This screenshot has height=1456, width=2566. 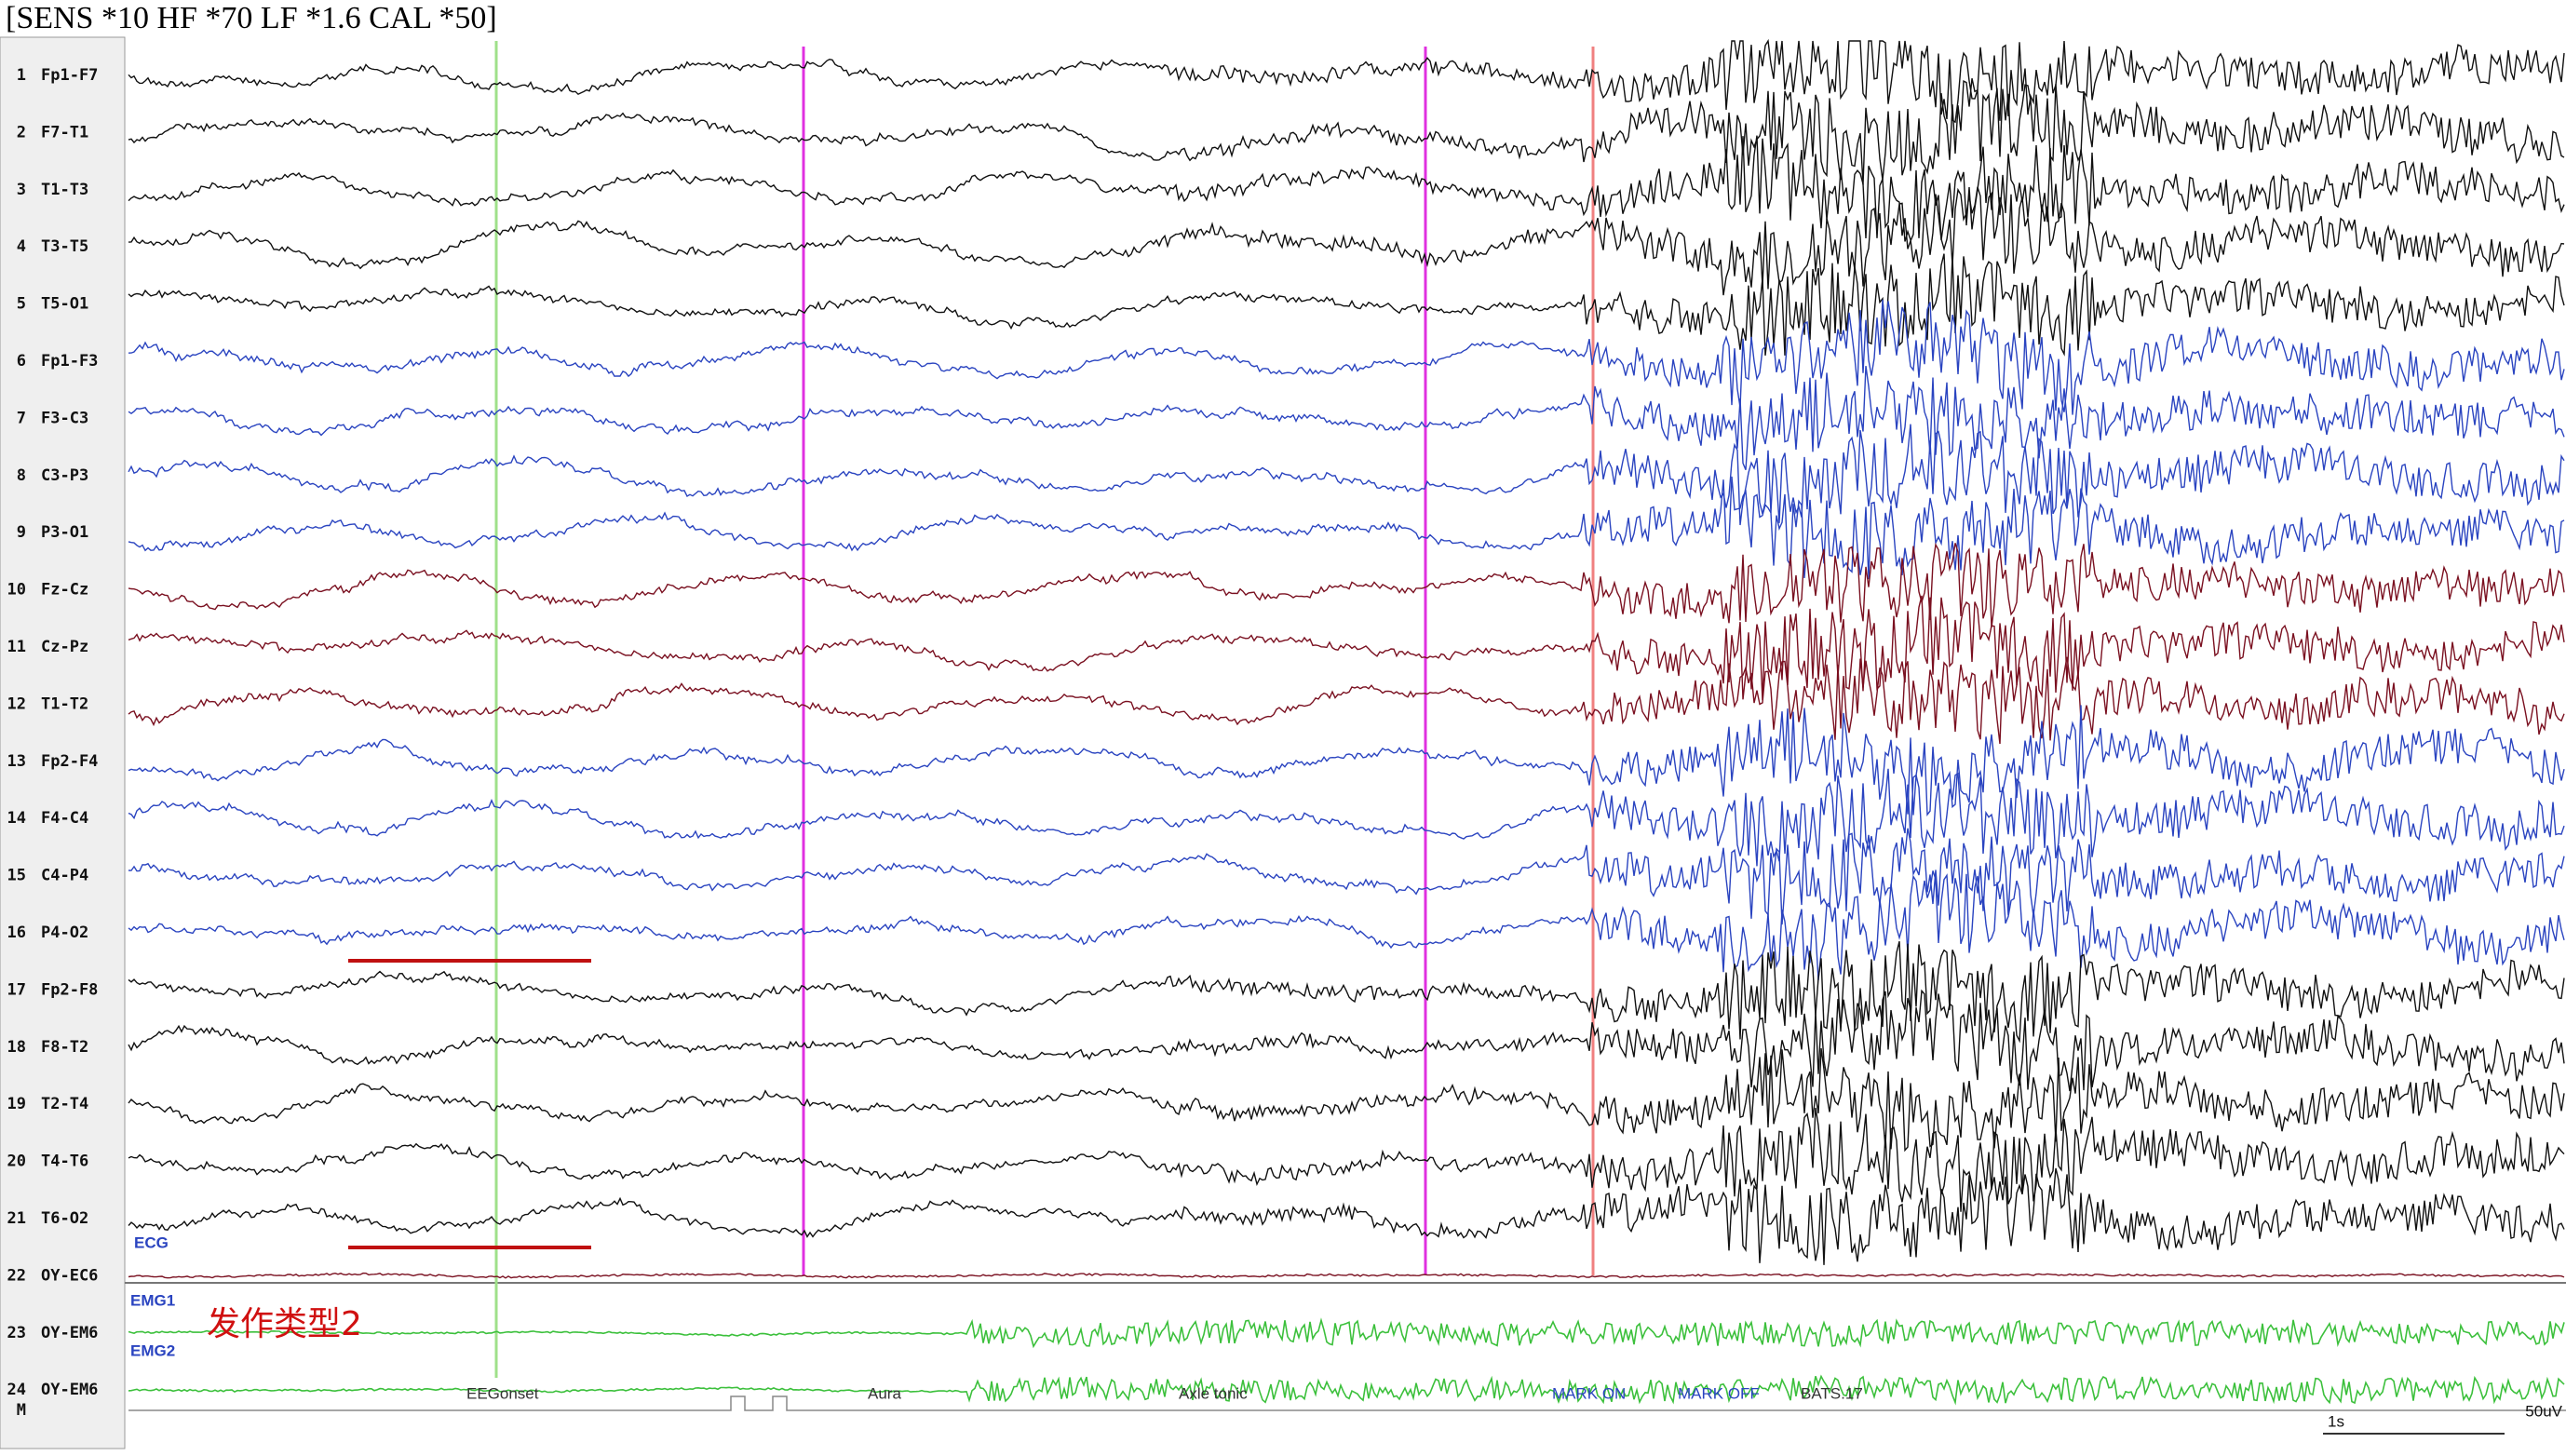 I want to click on channel-name: T5-O1, so click(x=64, y=304).